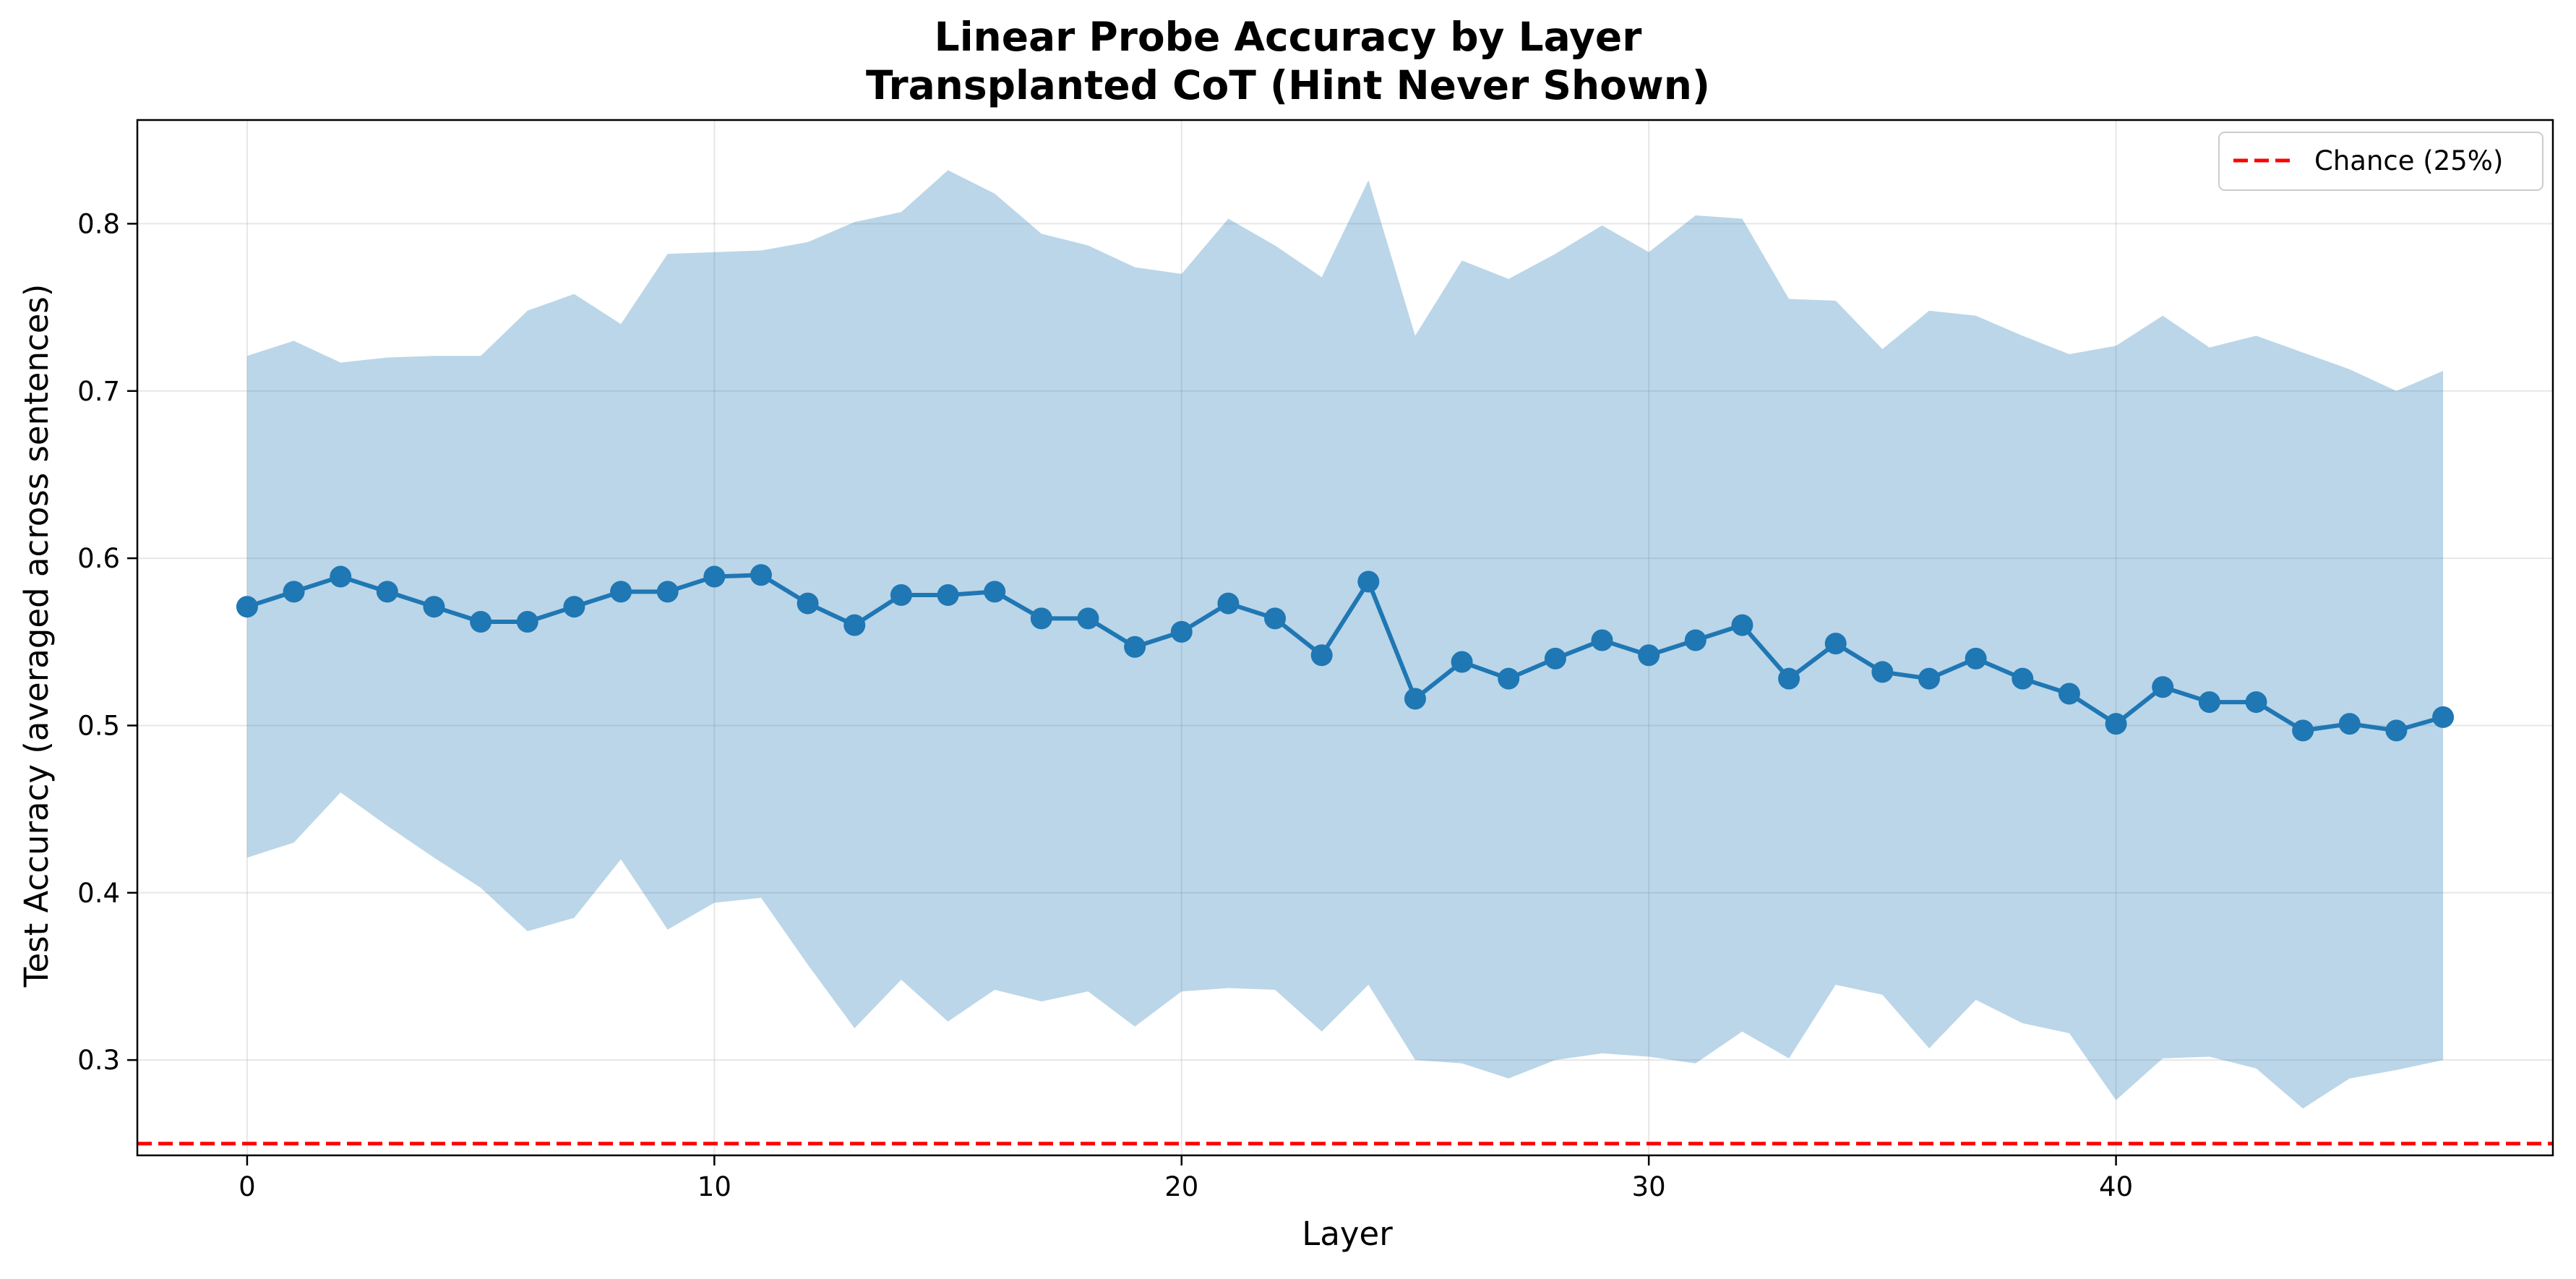 The width and height of the screenshot is (2576, 1279). I want to click on legend: Chance (25%), so click(2381, 161).